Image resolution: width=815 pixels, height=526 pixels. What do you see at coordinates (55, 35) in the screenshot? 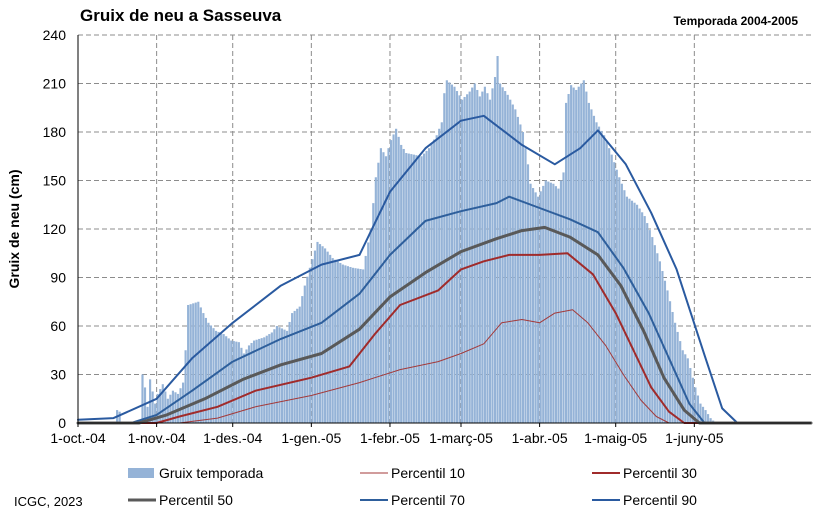
I see `y-tick-label: 240` at bounding box center [55, 35].